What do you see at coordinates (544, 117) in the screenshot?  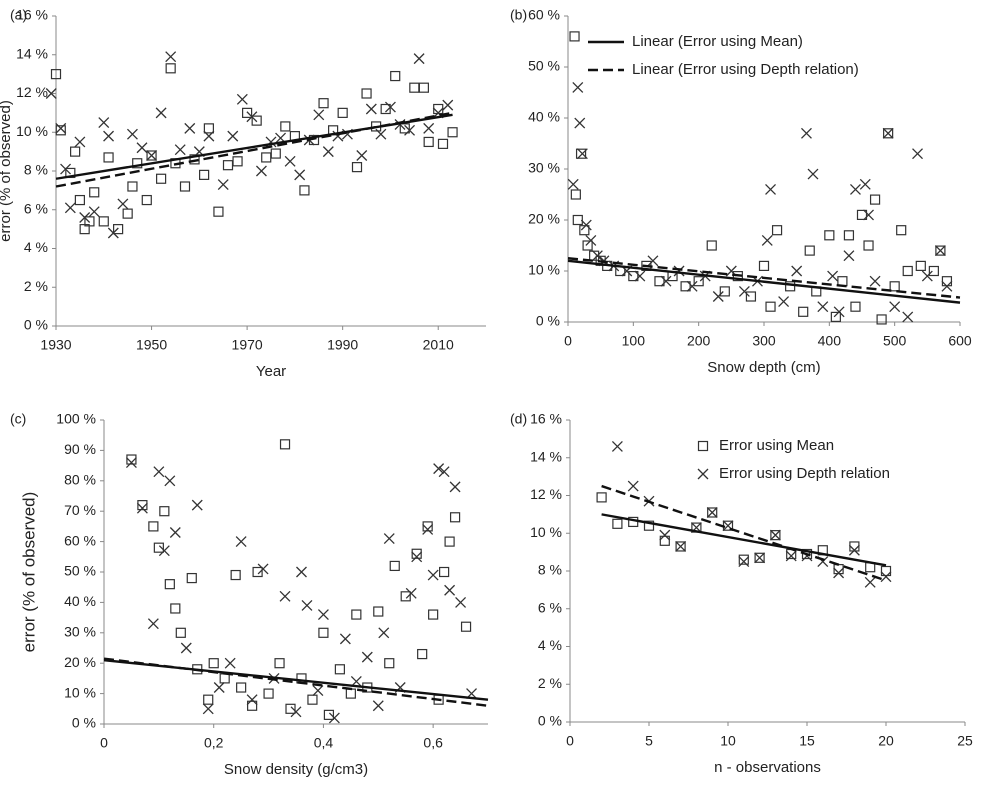 I see `y-tick-label: 40 %` at bounding box center [544, 117].